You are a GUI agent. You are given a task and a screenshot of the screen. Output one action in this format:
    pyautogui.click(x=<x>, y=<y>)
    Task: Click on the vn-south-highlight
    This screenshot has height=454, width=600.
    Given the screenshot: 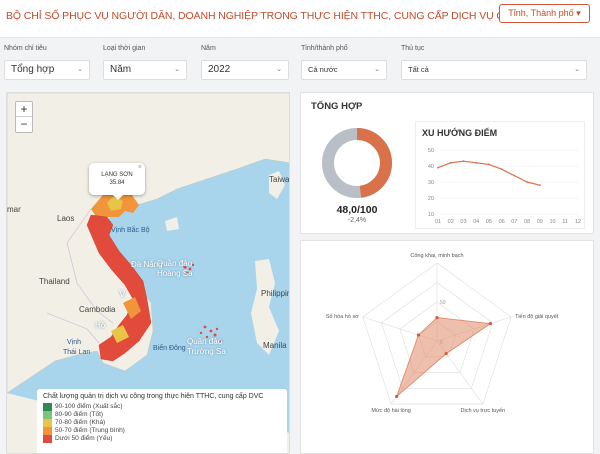 What is the action you would take?
    pyautogui.click(x=120, y=334)
    